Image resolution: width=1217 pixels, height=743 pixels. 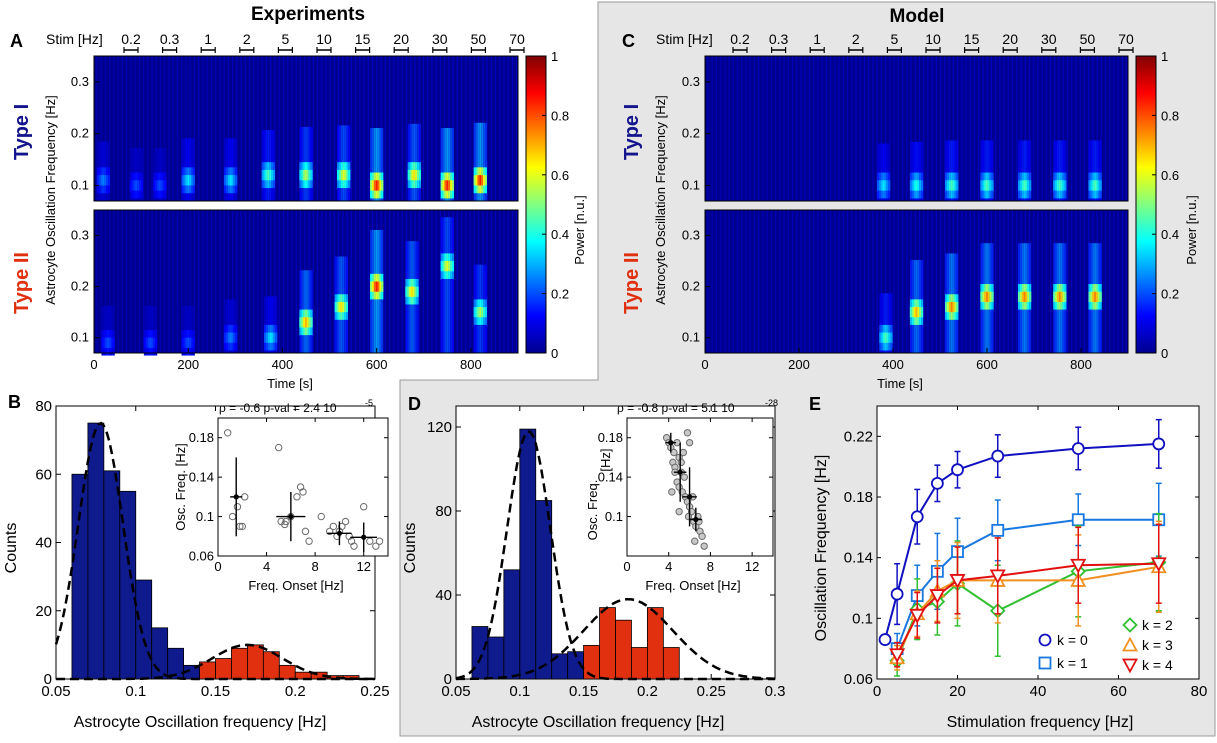 I want to click on y-tick-label: 0.2, so click(x=80, y=286).